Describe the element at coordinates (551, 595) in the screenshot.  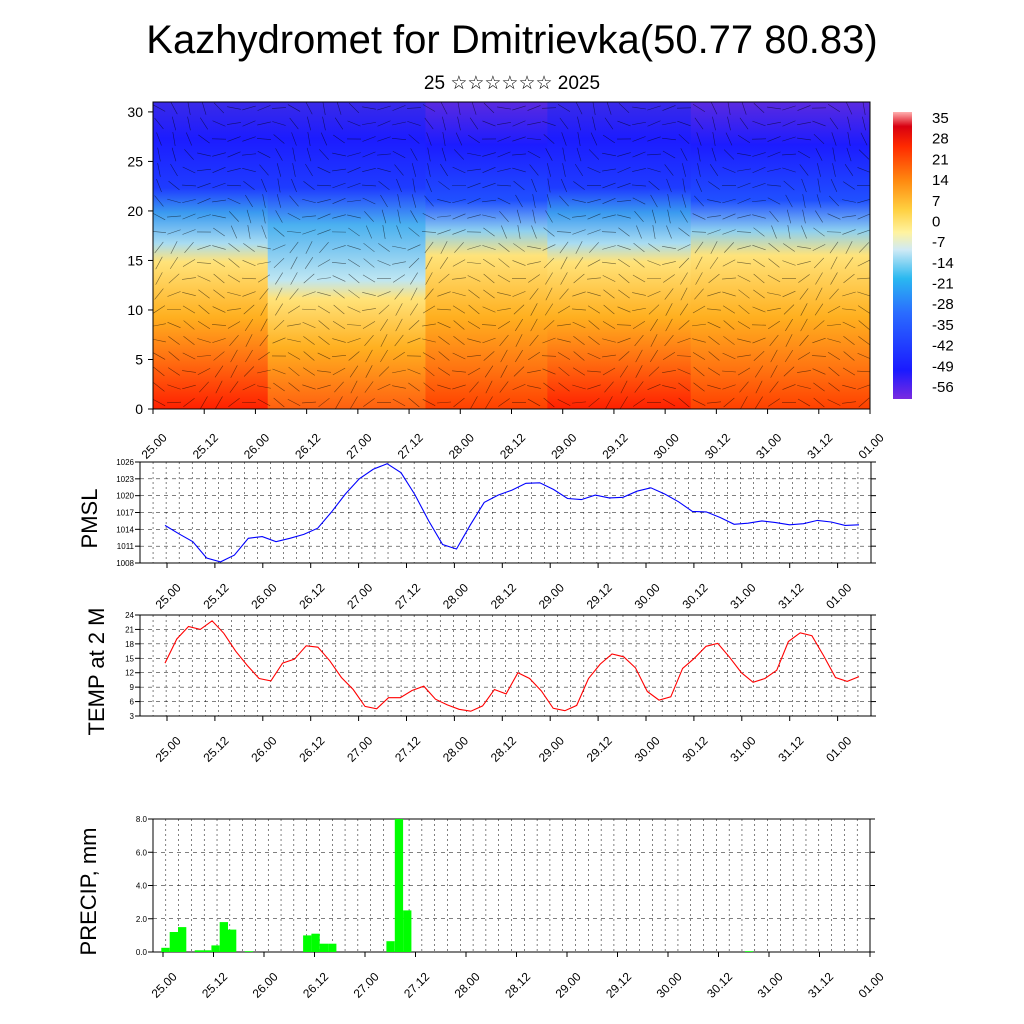
I see `pmsl-panel-xtick-label: 29.00` at that location.